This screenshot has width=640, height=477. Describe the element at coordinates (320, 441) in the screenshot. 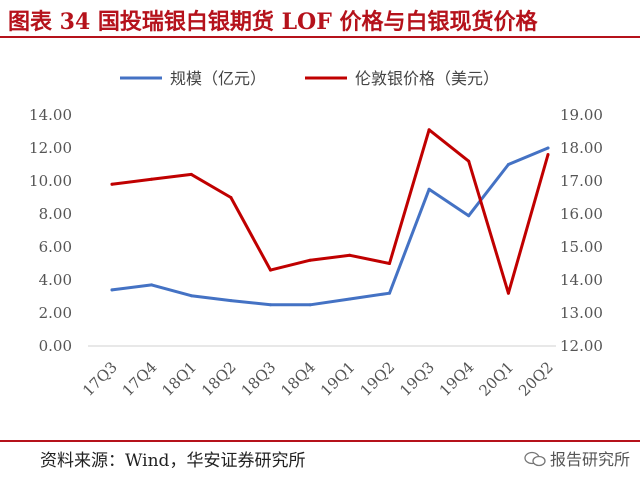

I see `footer-divider` at that location.